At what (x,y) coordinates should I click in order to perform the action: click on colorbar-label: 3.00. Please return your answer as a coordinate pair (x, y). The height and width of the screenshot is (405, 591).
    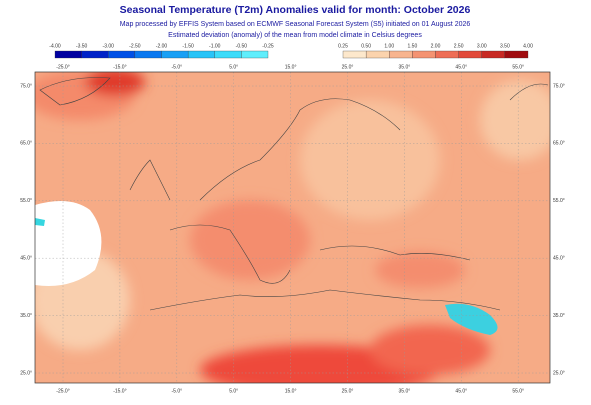
    Looking at the image, I should click on (482, 46).